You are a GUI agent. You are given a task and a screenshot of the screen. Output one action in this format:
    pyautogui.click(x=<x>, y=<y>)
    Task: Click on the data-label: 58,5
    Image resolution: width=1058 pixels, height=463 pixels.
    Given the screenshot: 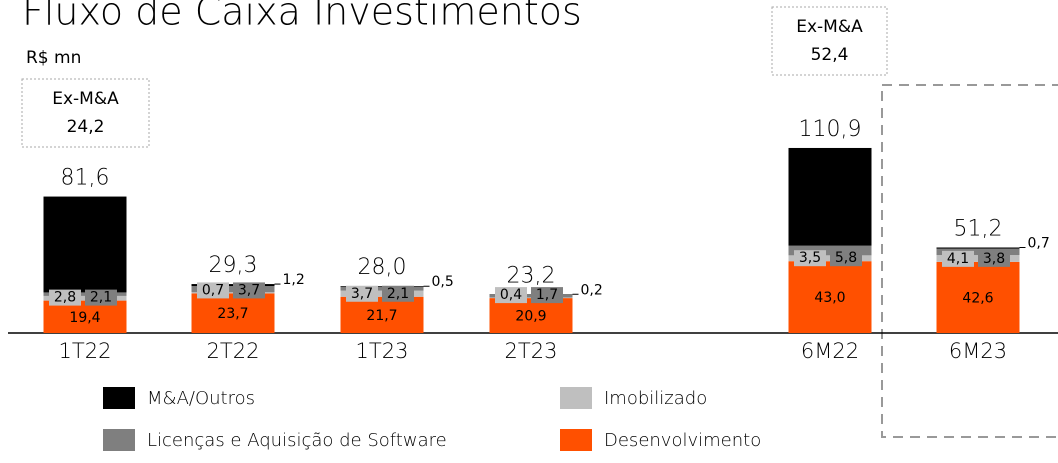 What is the action you would take?
    pyautogui.click(x=829, y=197)
    